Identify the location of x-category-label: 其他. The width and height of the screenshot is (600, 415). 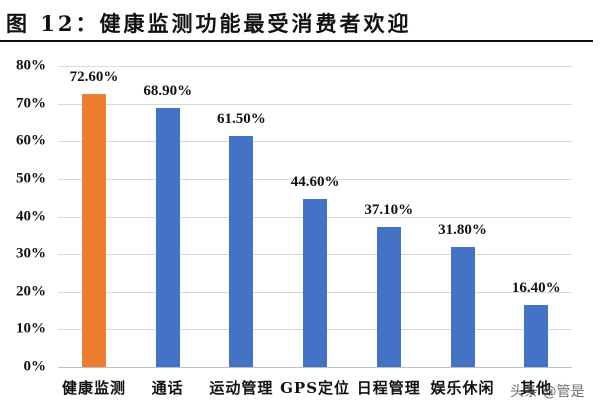
(536, 388).